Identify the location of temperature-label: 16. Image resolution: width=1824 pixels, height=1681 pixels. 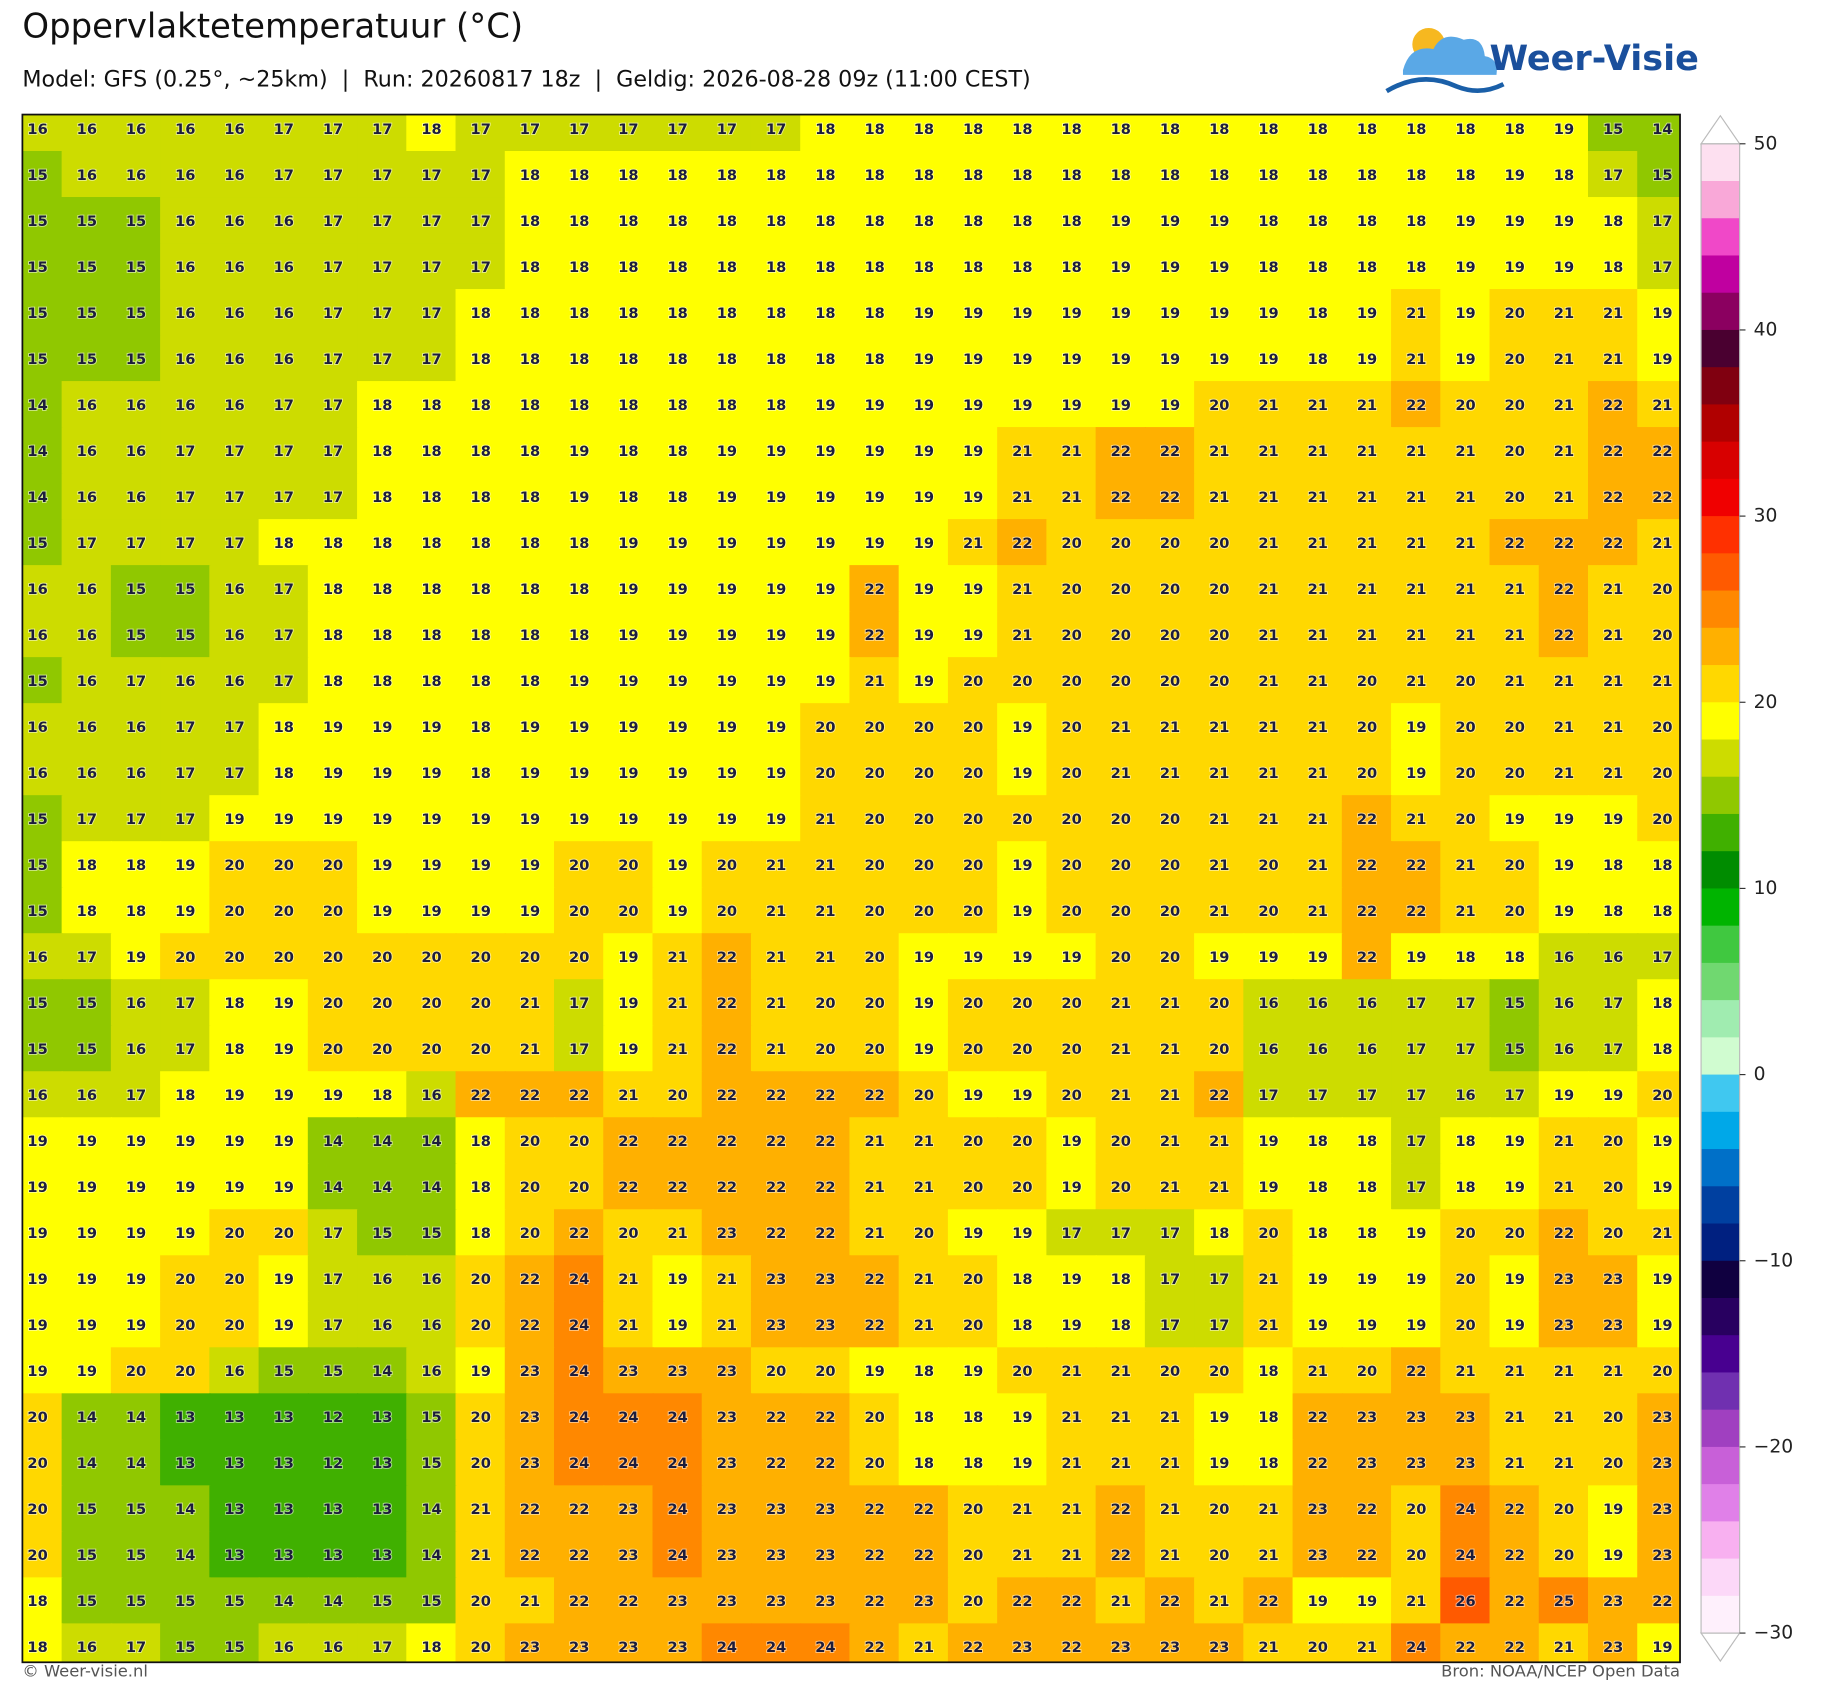
(87, 589).